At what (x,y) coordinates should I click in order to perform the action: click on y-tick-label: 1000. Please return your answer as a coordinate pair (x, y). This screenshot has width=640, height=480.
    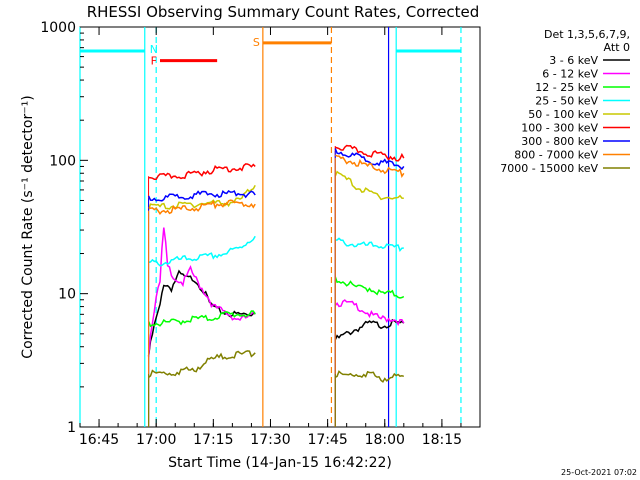
    Looking at the image, I should click on (58, 28).